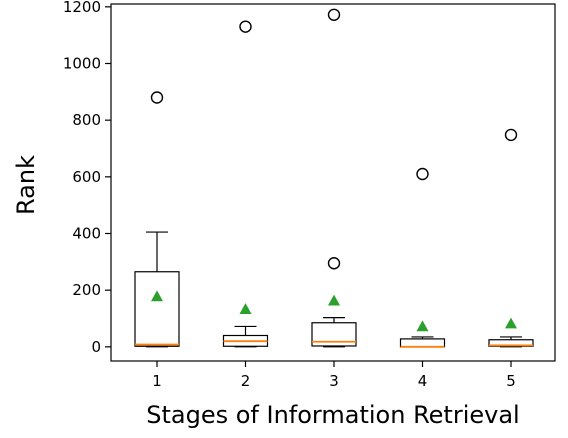 This screenshot has width=568, height=438. I want to click on y-tick-label: 600, so click(86, 177).